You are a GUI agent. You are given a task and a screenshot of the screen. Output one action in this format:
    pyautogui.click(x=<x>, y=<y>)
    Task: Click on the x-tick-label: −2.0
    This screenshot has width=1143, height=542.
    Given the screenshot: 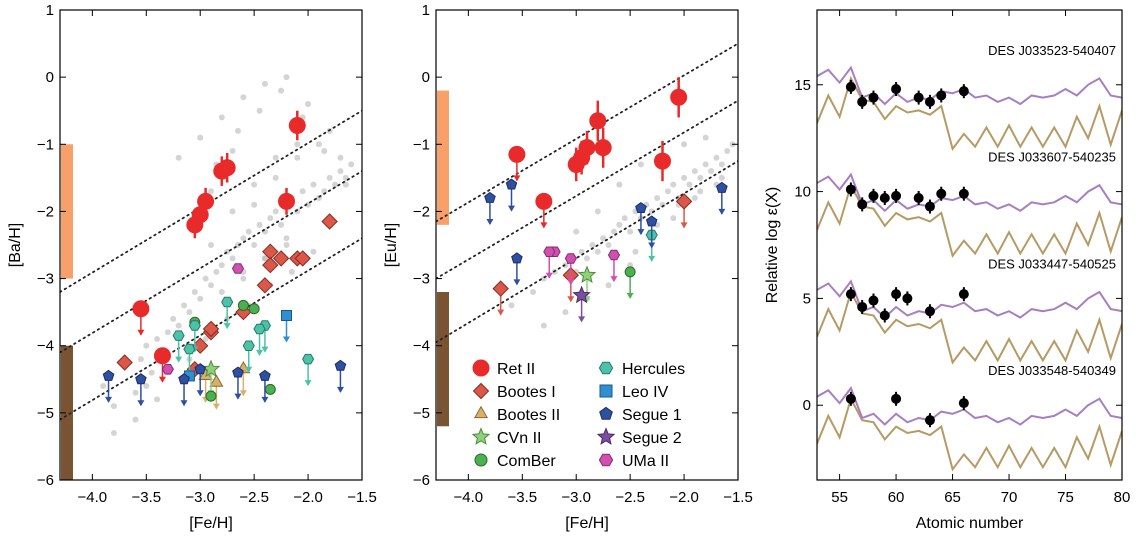 What is the action you would take?
    pyautogui.click(x=684, y=497)
    